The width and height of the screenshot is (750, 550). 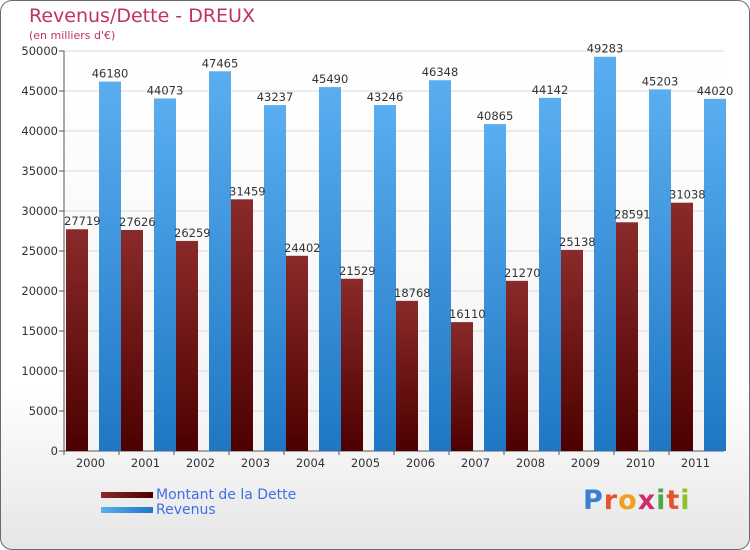 I want to click on data-label: 43237, so click(x=275, y=97).